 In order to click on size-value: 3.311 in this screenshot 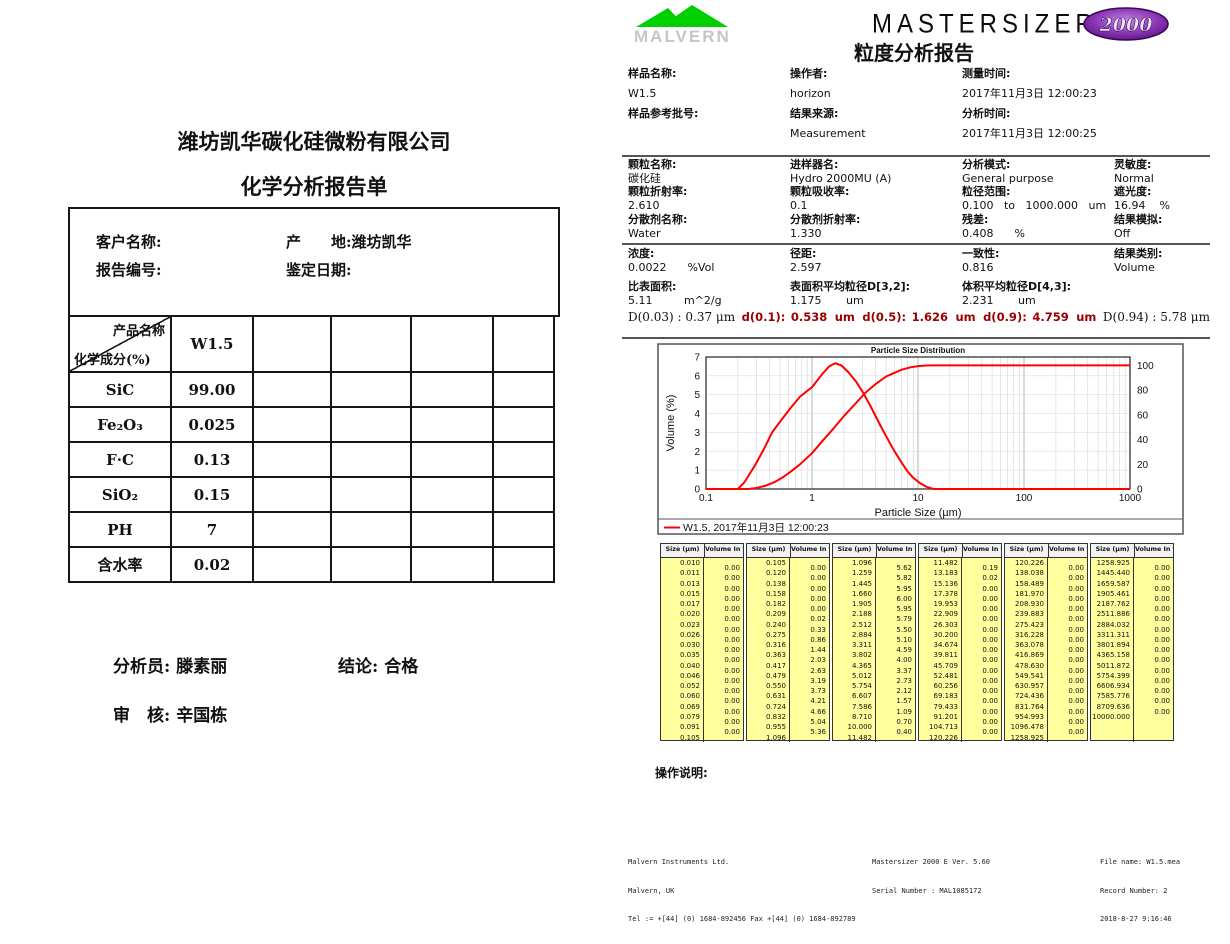, I will do `click(861, 645)`.